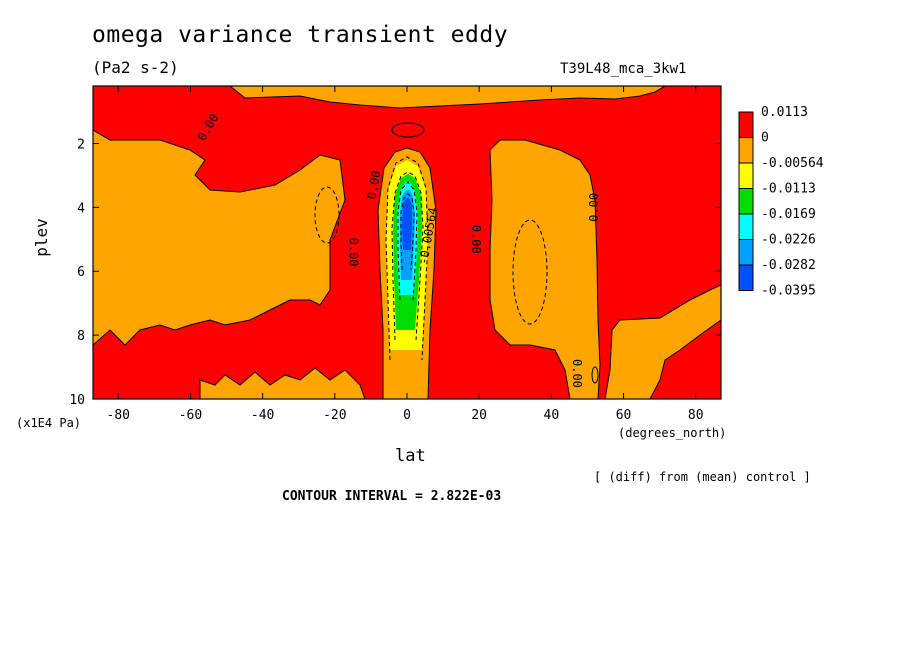 The height and width of the screenshot is (654, 904). I want to click on region-blue, so click(407, 224).